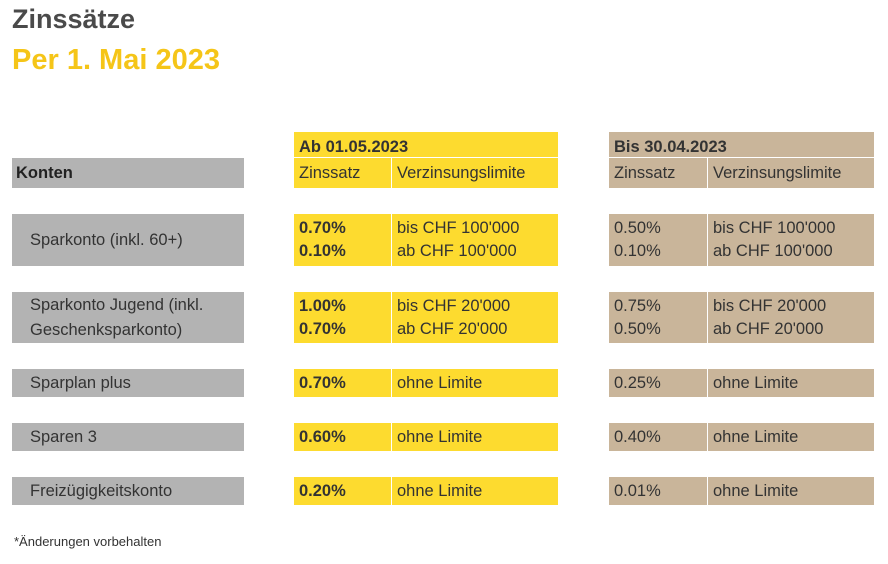  Describe the element at coordinates (322, 305) in the screenshot. I see `new-rate-cell-line: 1.00%` at that location.